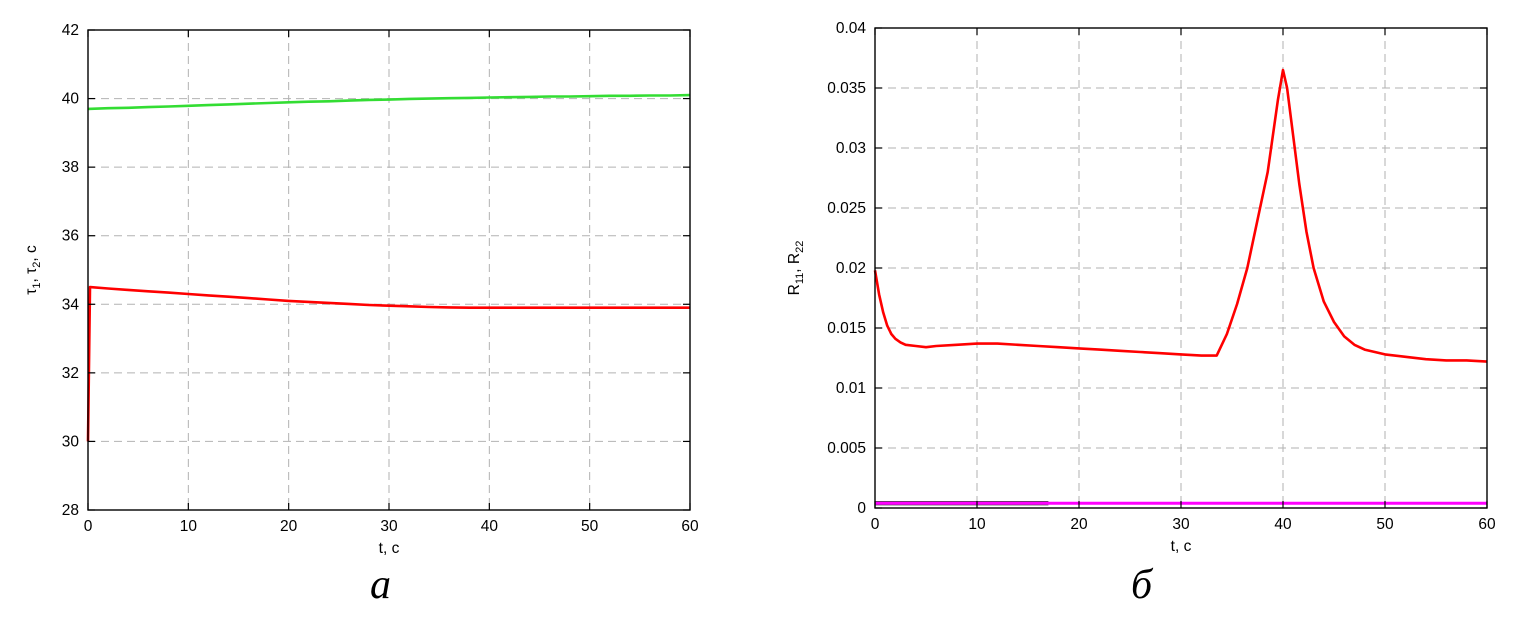  Describe the element at coordinates (389, 102) in the screenshot. I see `series-tau2-green` at that location.